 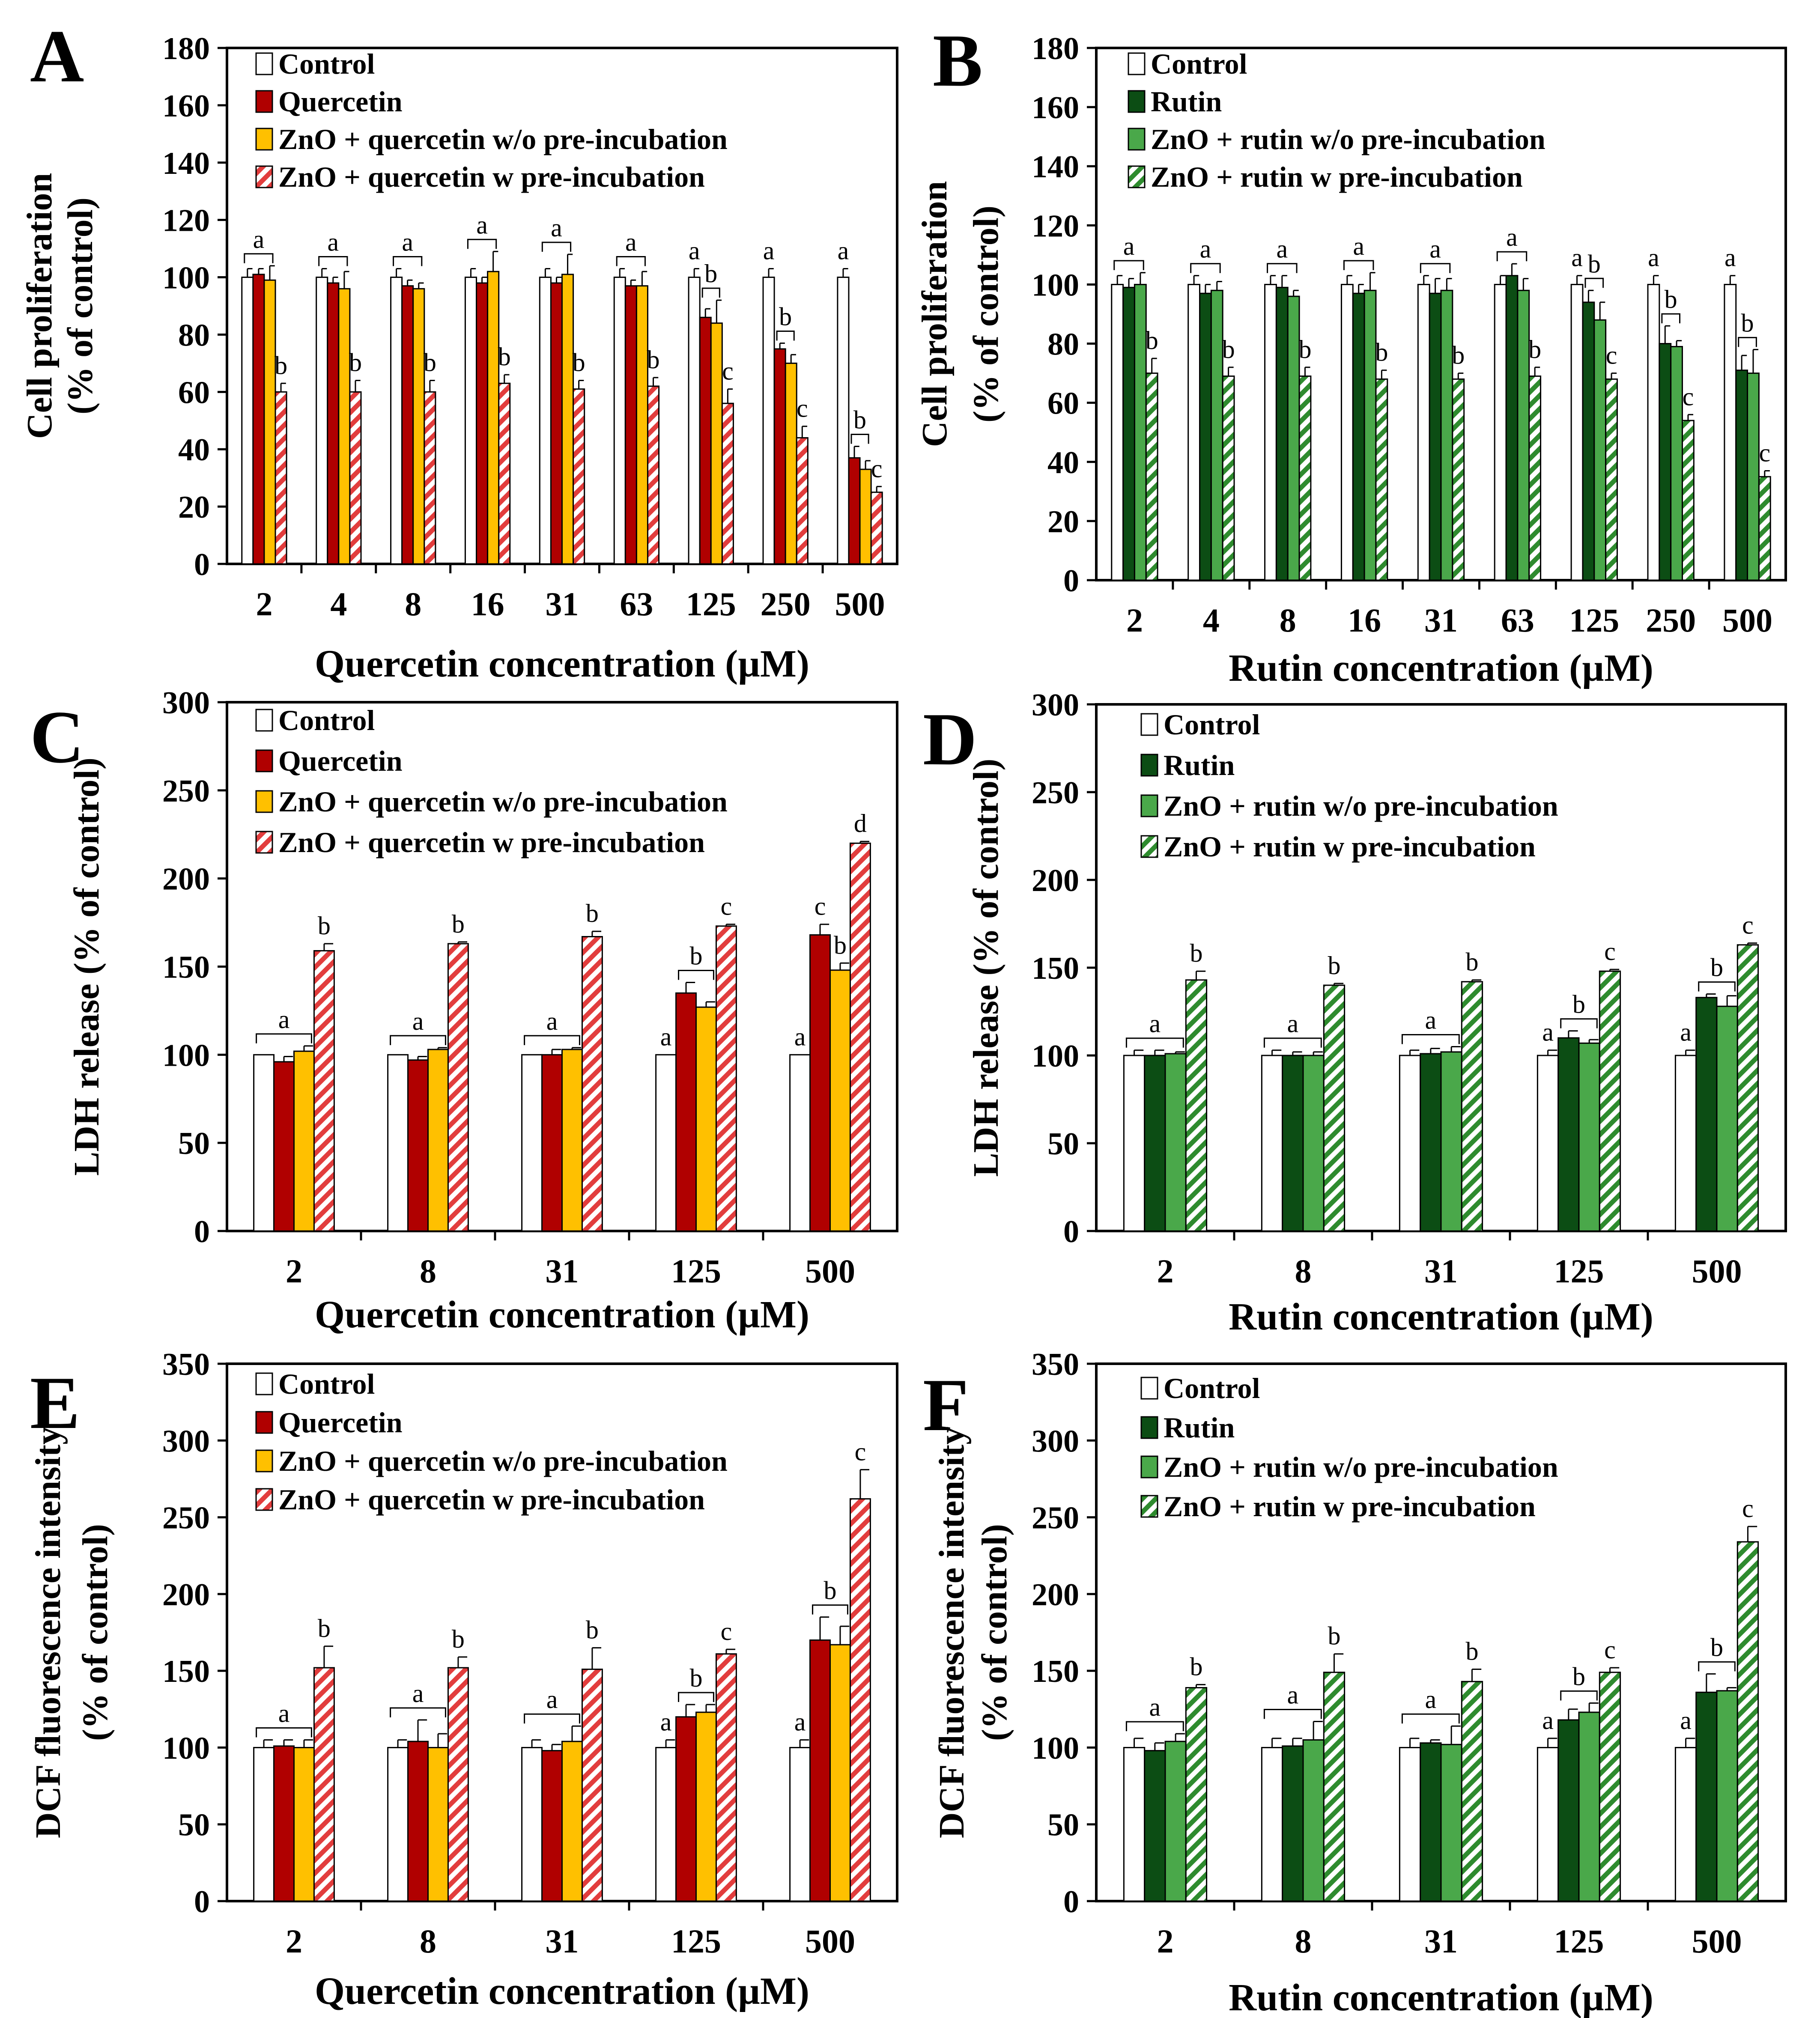 I want to click on y-tick-label: 200, so click(x=1055, y=880).